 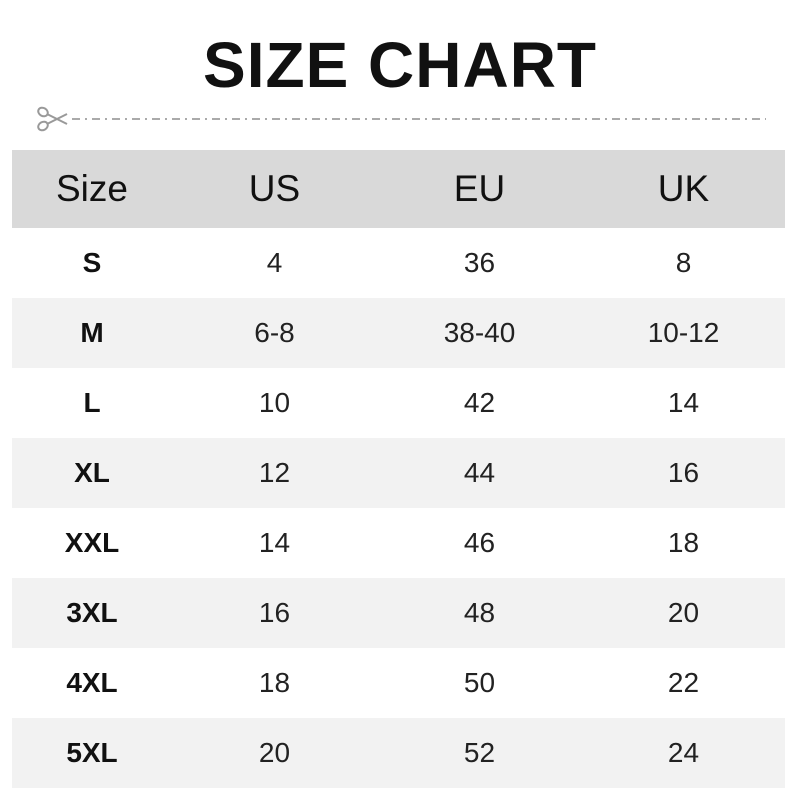 I want to click on cell-eu: 42, so click(x=479, y=402).